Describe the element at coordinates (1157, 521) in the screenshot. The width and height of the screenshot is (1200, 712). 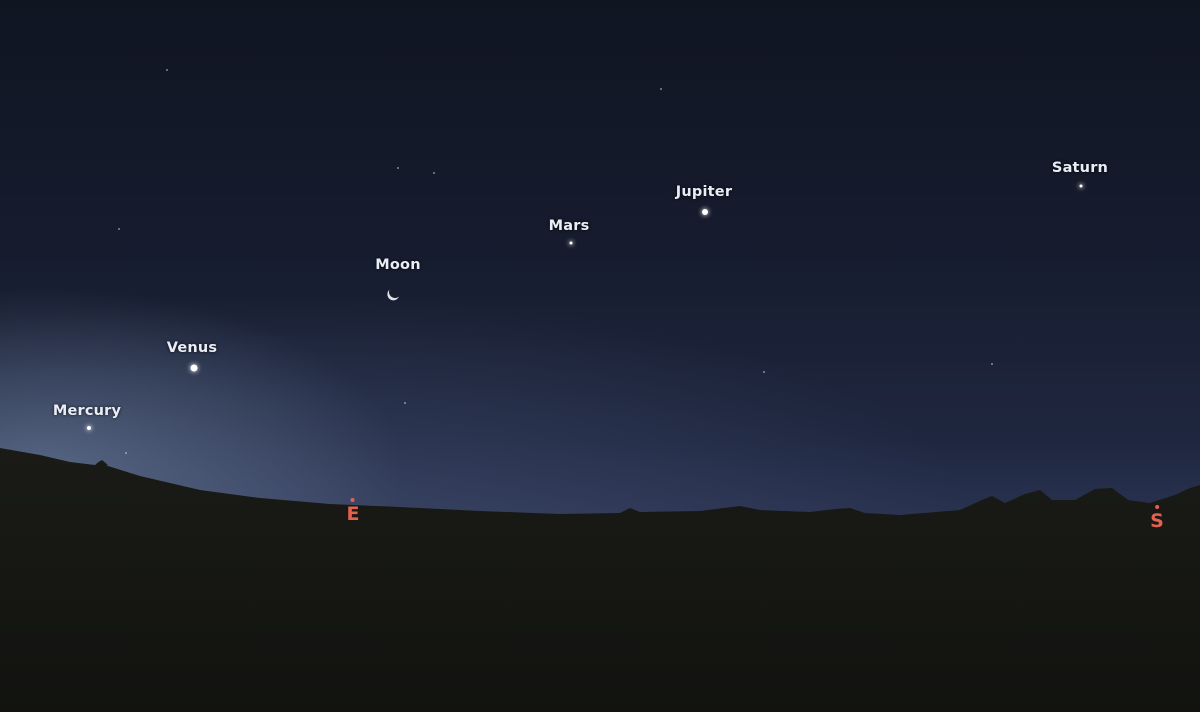
I see `compass-south-label: S` at that location.